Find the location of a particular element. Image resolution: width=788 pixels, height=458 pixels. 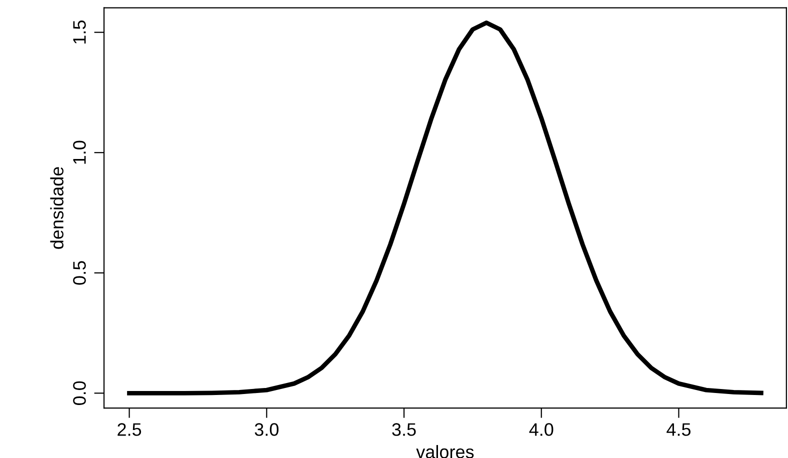

x-tick-label: 3.5 is located at coordinates (404, 429).